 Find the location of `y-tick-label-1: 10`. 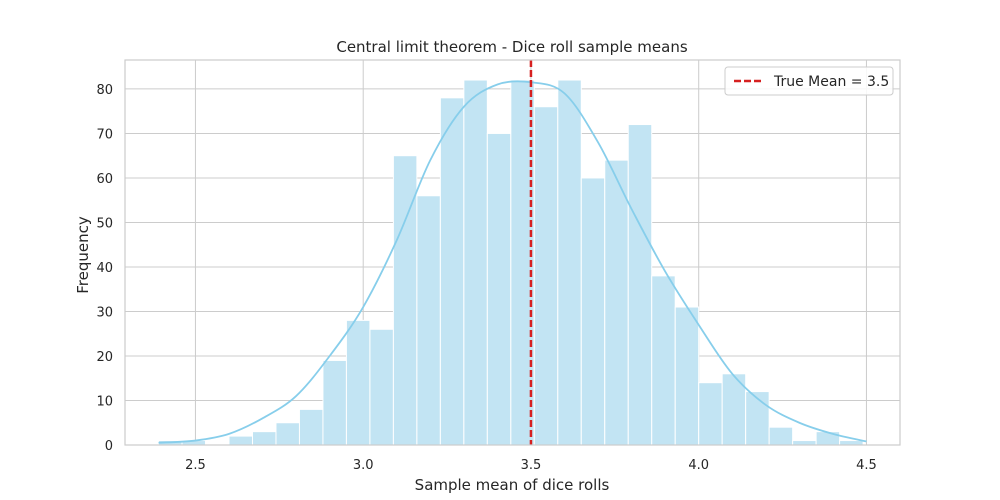

y-tick-label-1: 10 is located at coordinates (104, 401).